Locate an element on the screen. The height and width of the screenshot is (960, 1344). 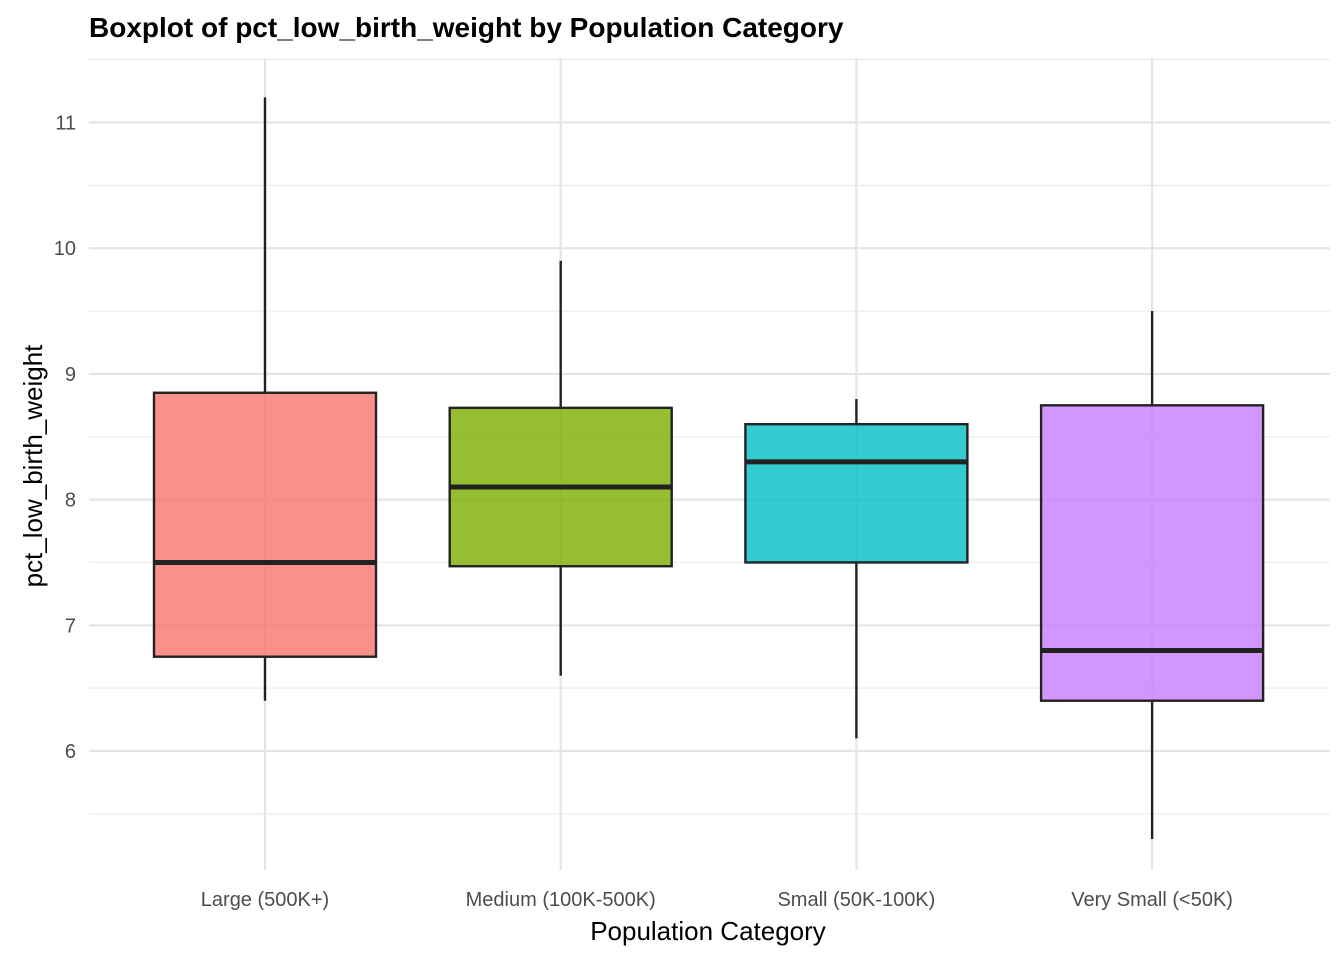
x-tick-label: Small (50K-100K) is located at coordinates (856, 900).